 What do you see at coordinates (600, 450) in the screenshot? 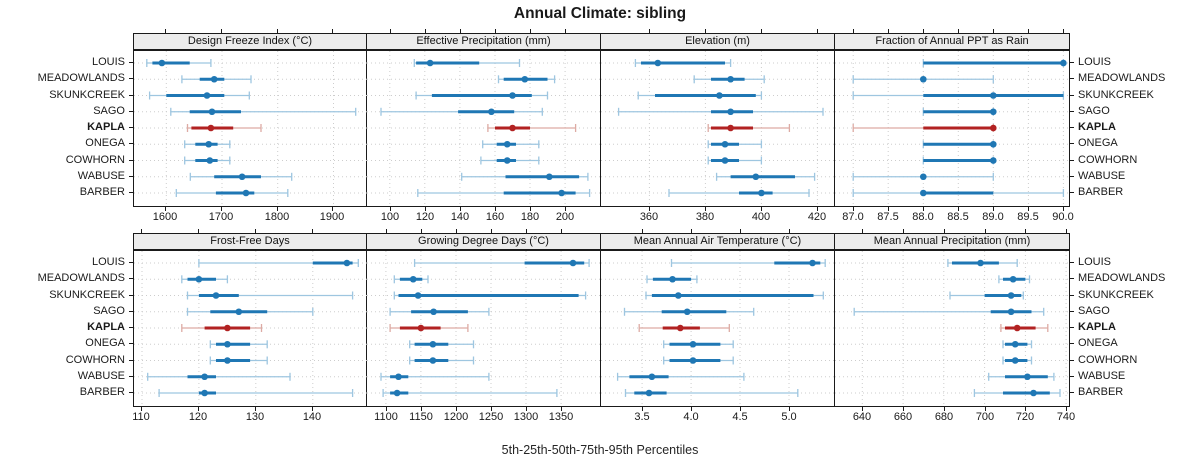
I see `percentile-caption: 5th-25th-50th-75th-95th Percentiles` at bounding box center [600, 450].